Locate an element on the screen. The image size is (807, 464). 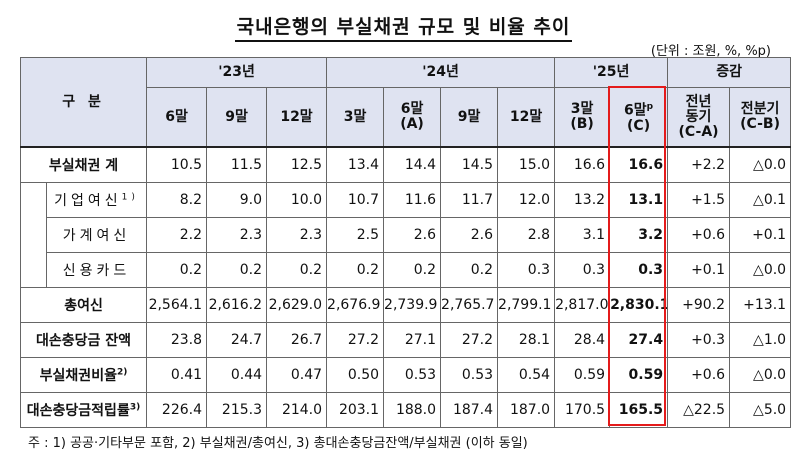
table-cell: 11.7 is located at coordinates (469, 200).